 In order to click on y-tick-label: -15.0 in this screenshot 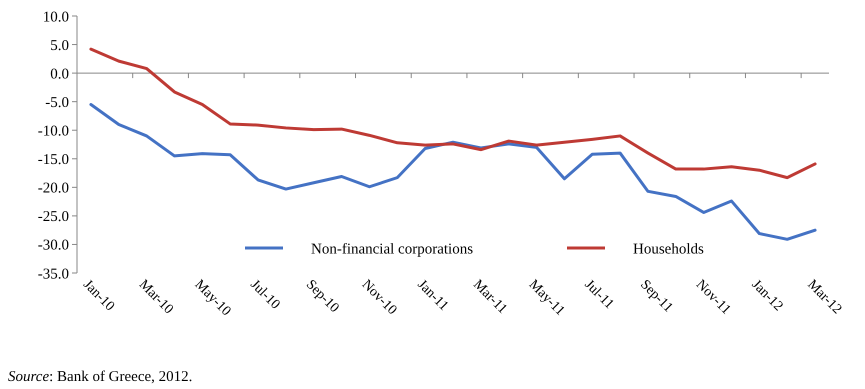, I will do `click(53, 160)`.